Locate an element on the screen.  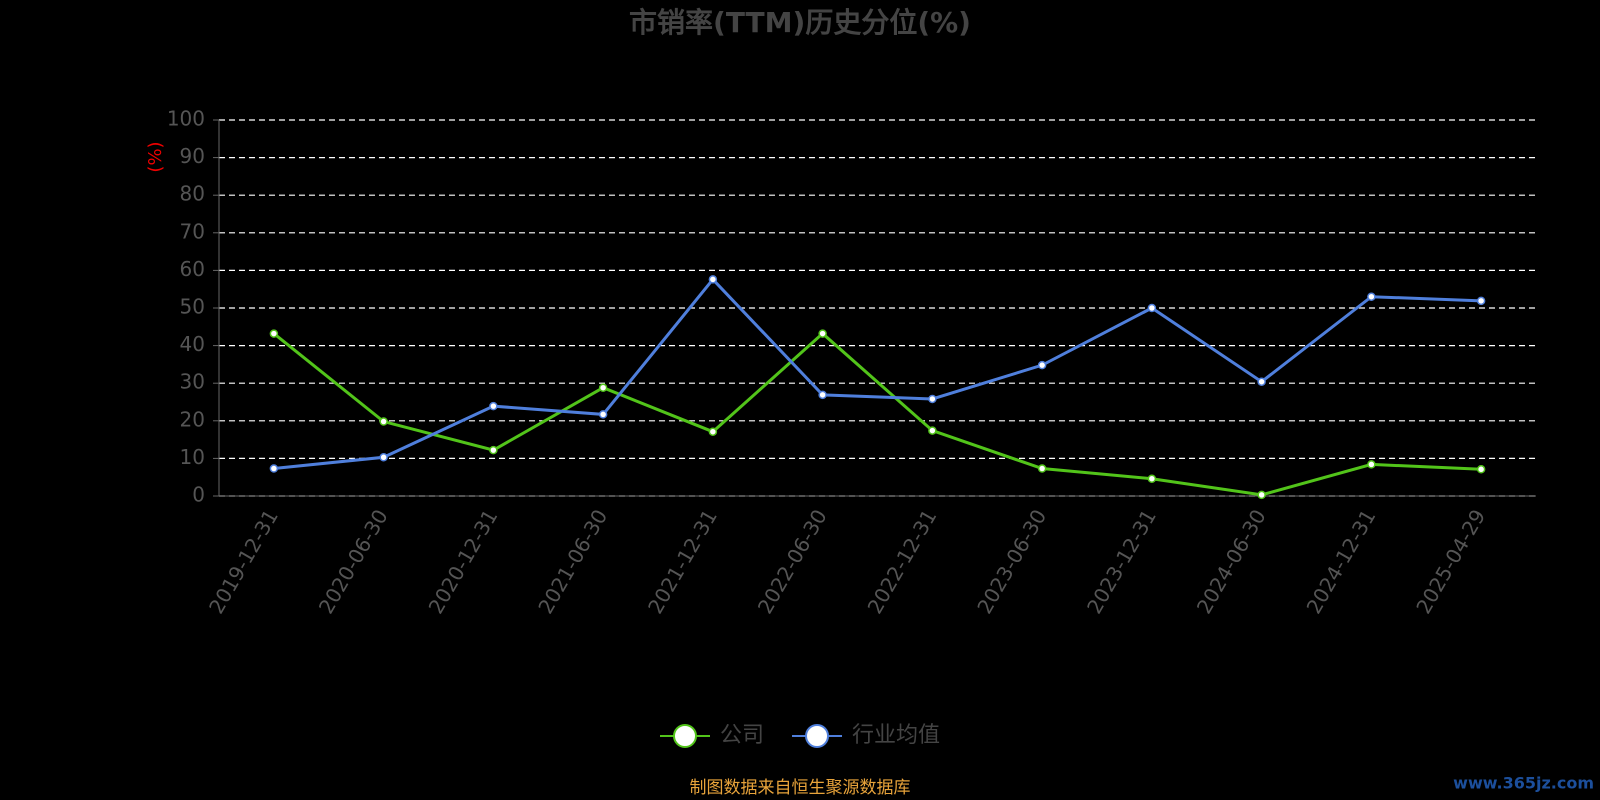
x-tick-label: 2023-12-31 is located at coordinates (1121, 561).